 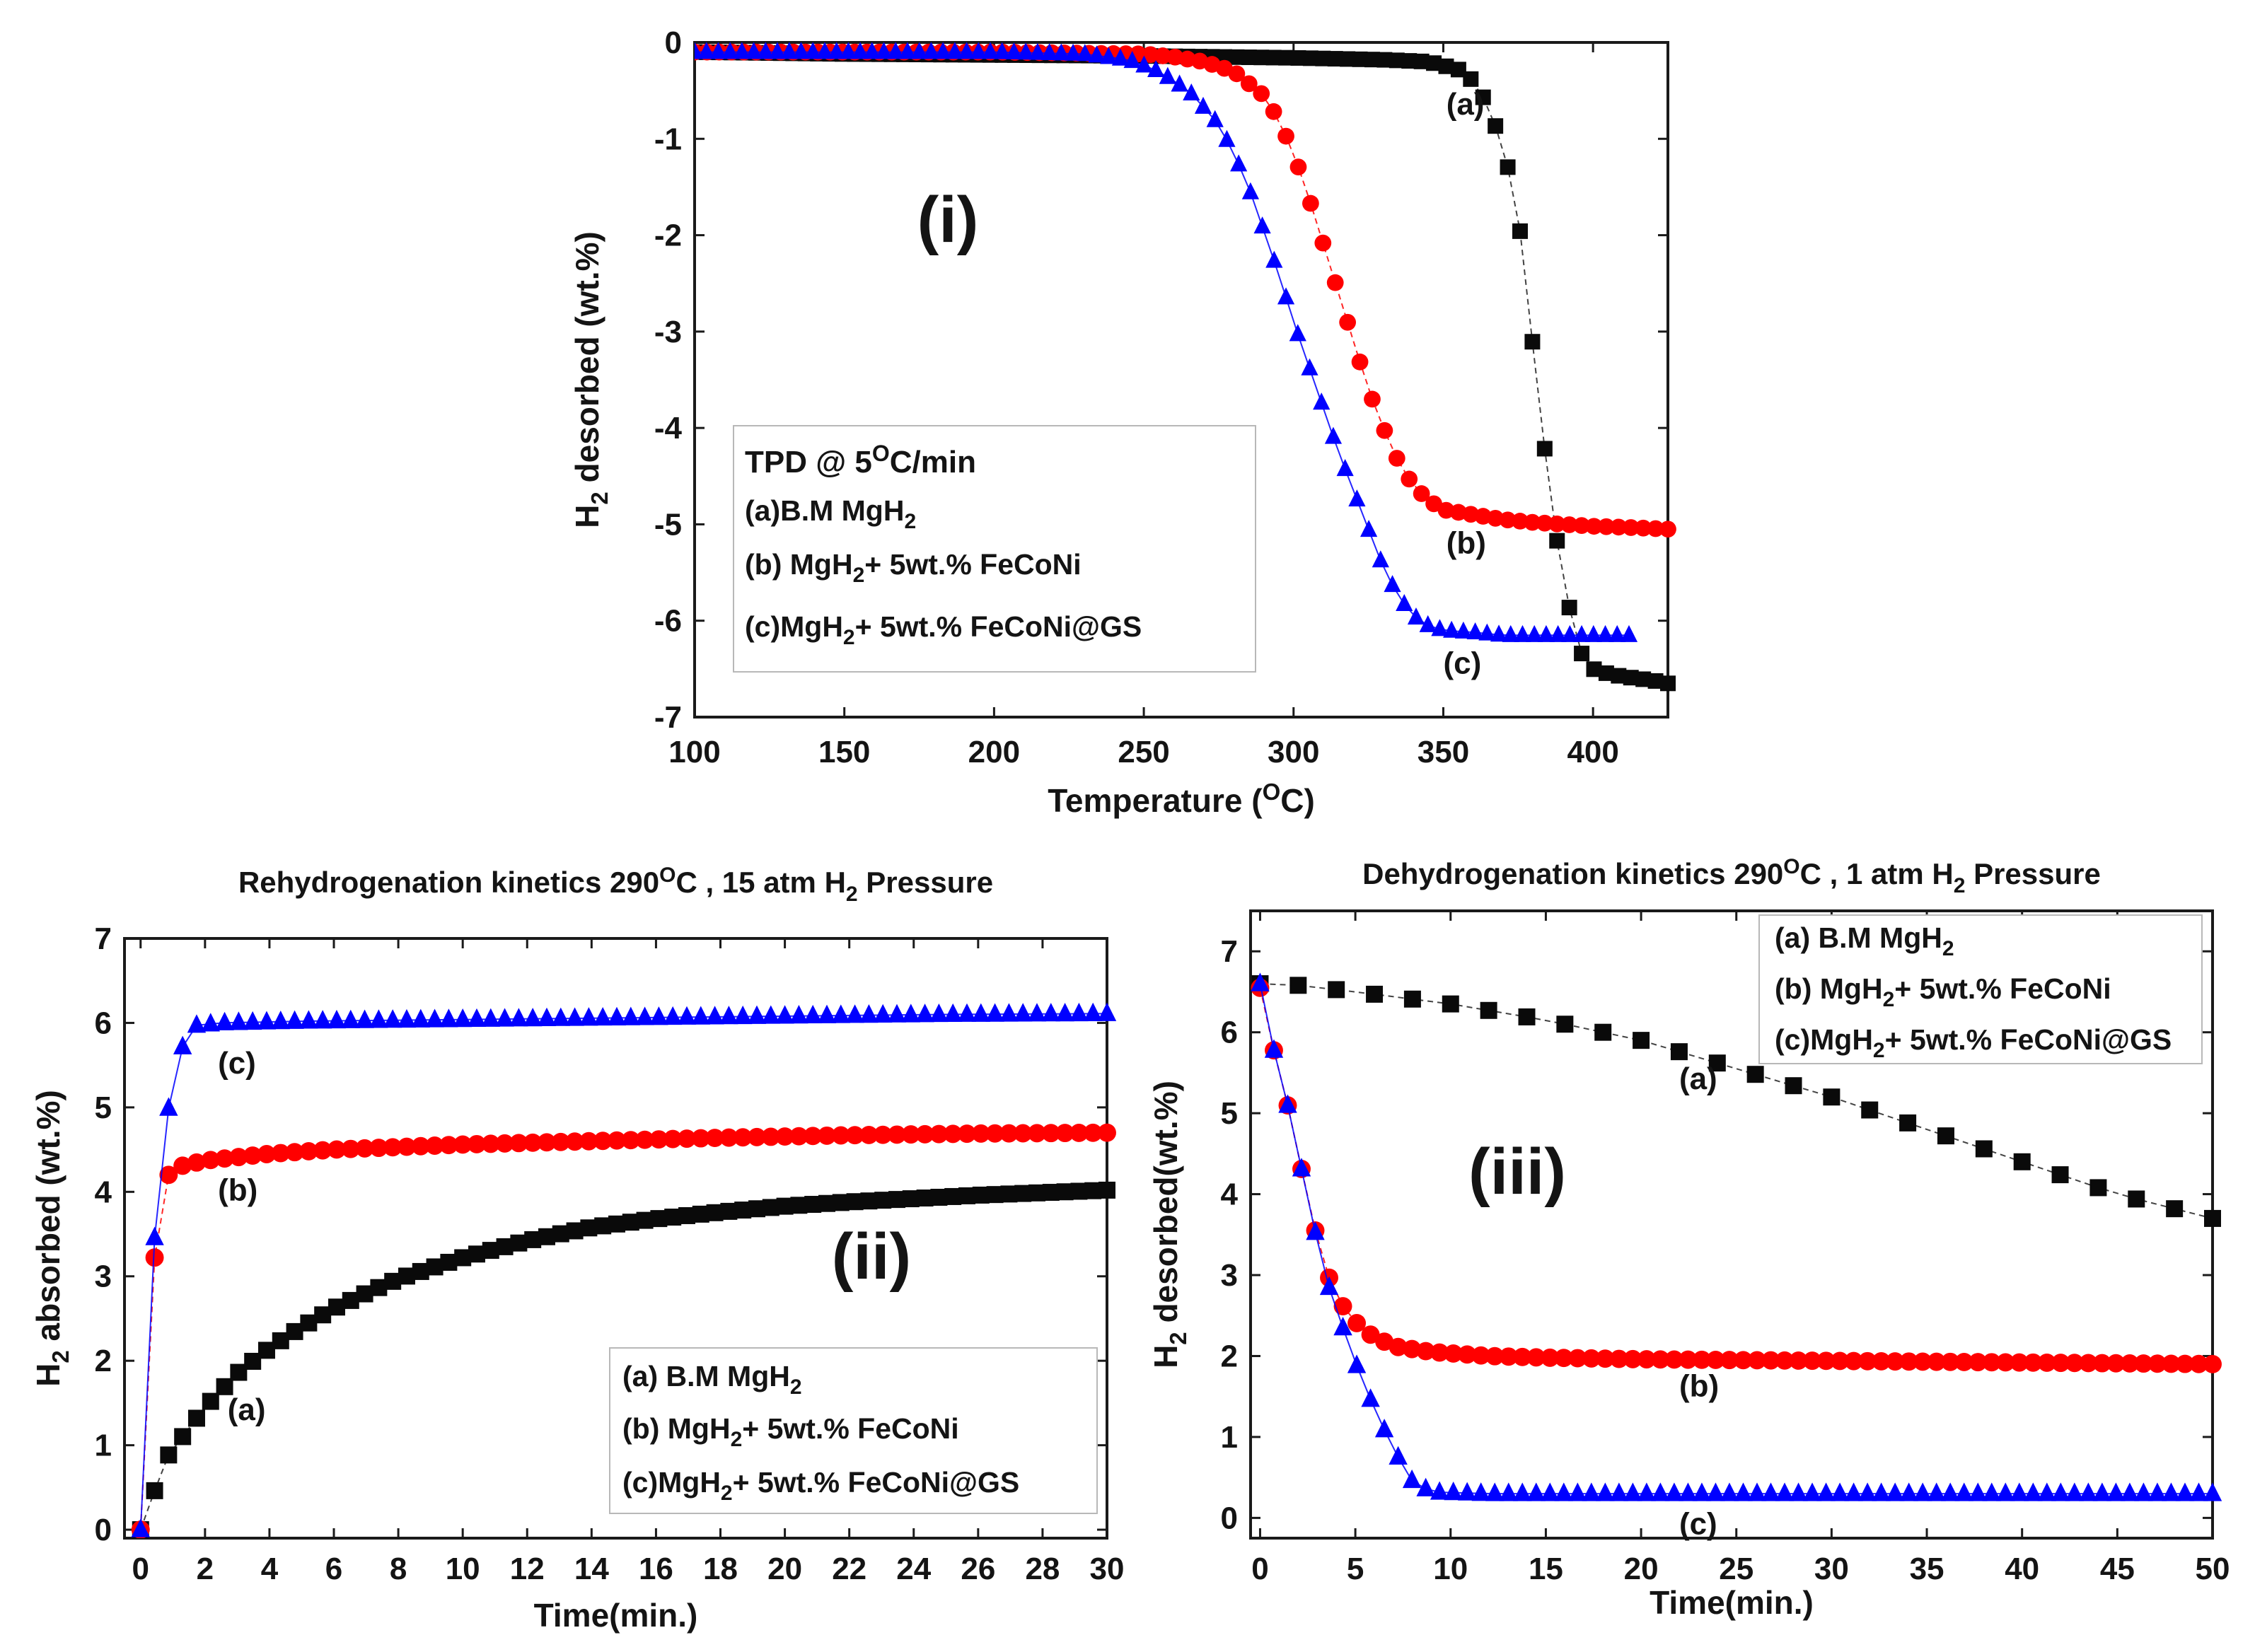 What do you see at coordinates (1517, 1172) in the screenshot?
I see `panel-label: (iii)` at bounding box center [1517, 1172].